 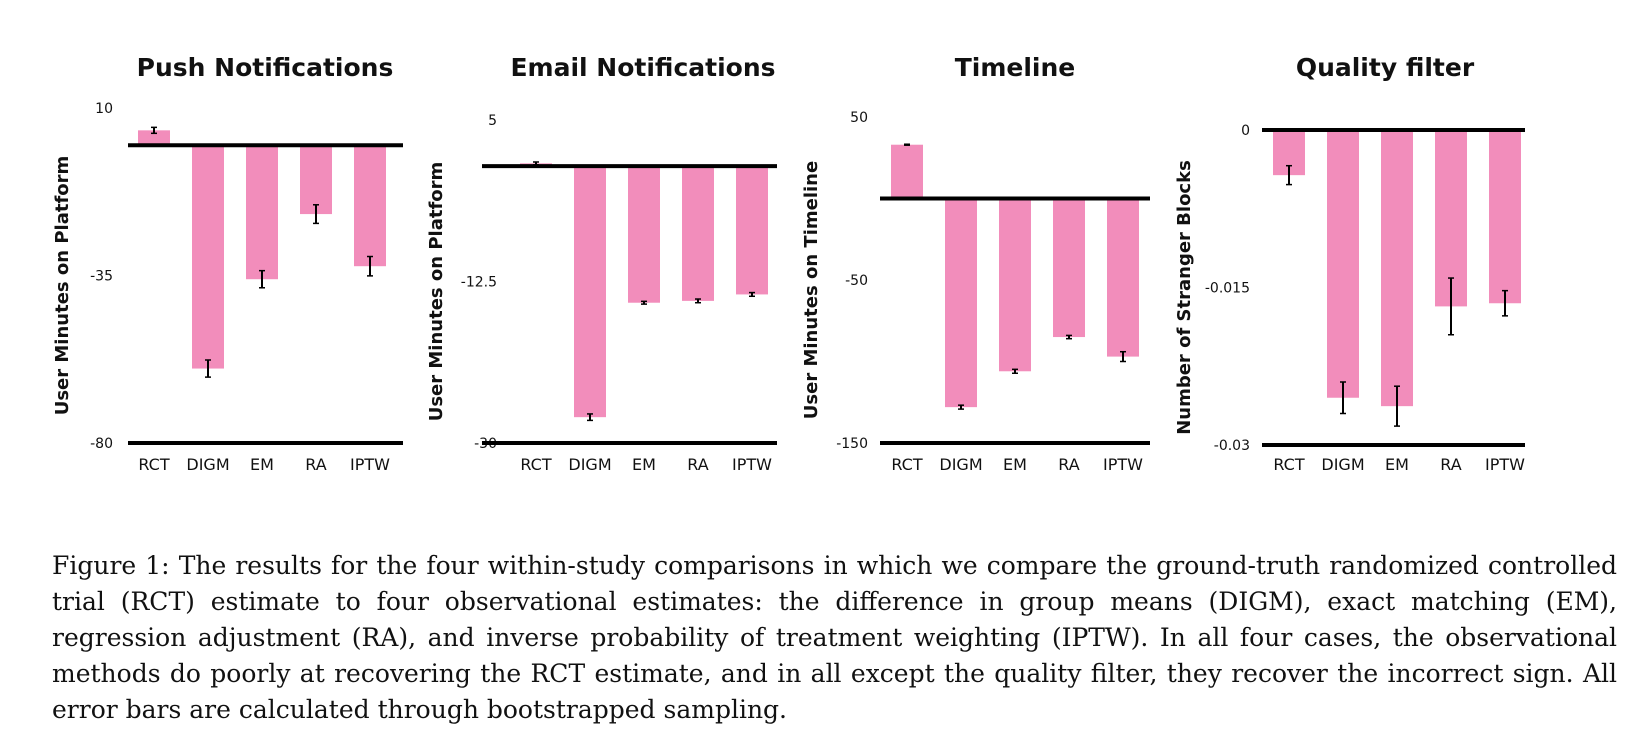 What do you see at coordinates (1015, 67) in the screenshot?
I see `chart-title: Timeline` at bounding box center [1015, 67].